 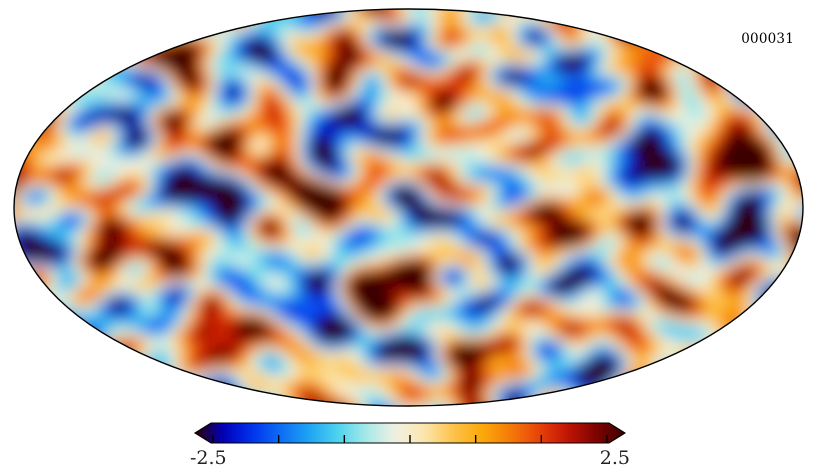 I want to click on colorbar-ticks, so click(x=410, y=439).